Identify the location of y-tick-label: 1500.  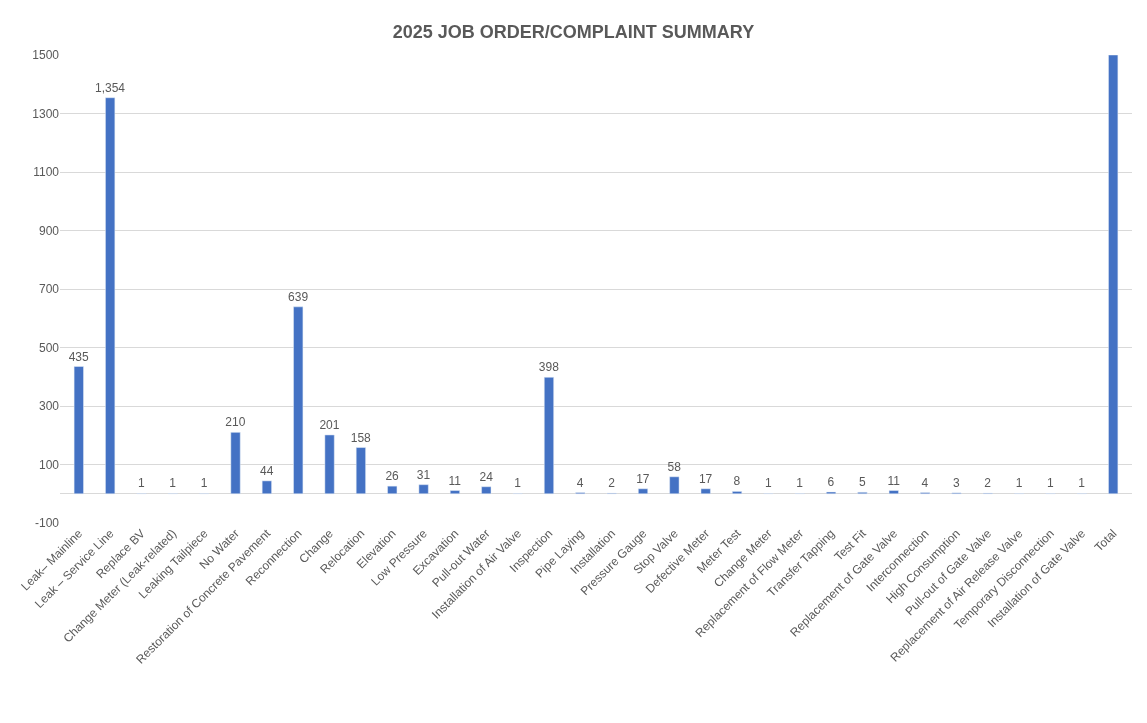
(46, 55).